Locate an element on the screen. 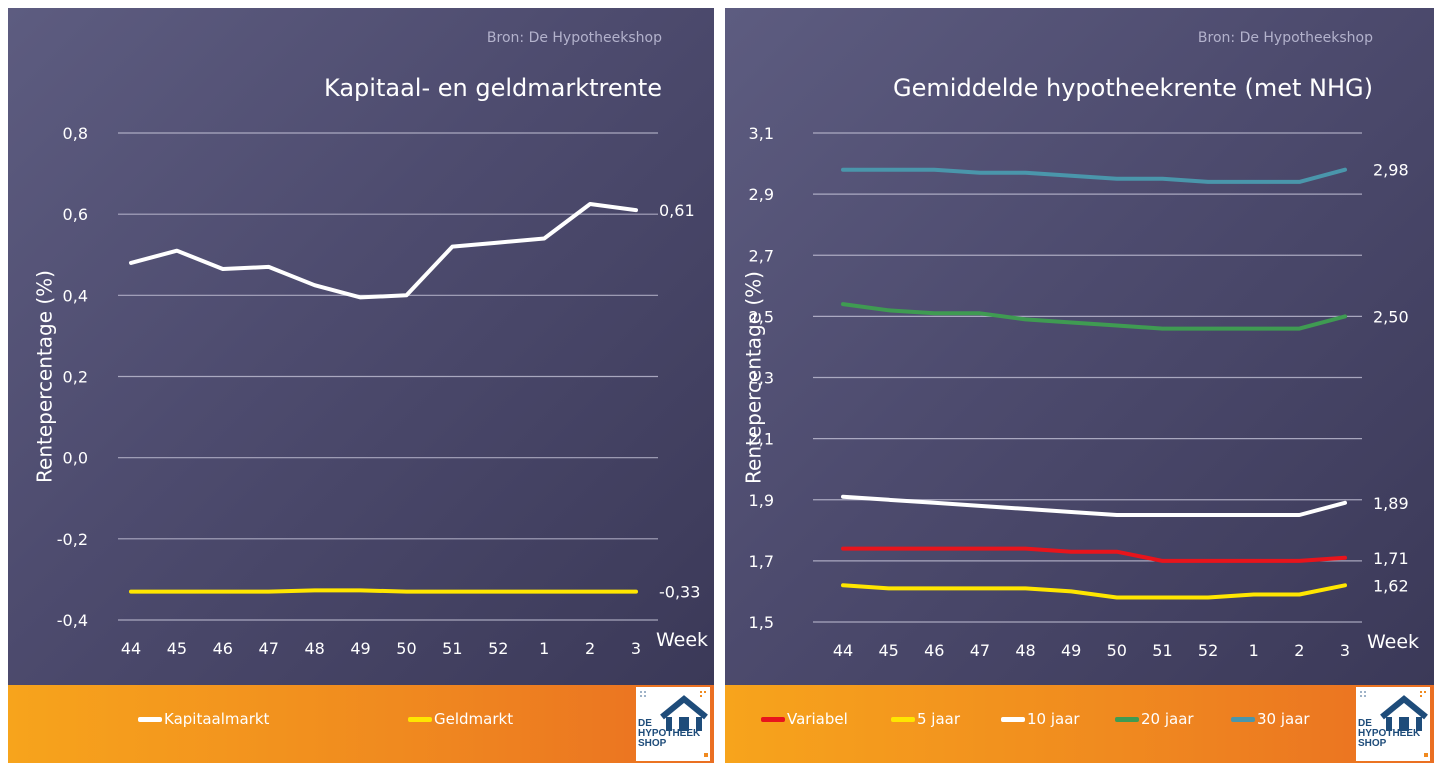 The image size is (1440, 774). y-tick-label: -0,4 is located at coordinates (72, 620).